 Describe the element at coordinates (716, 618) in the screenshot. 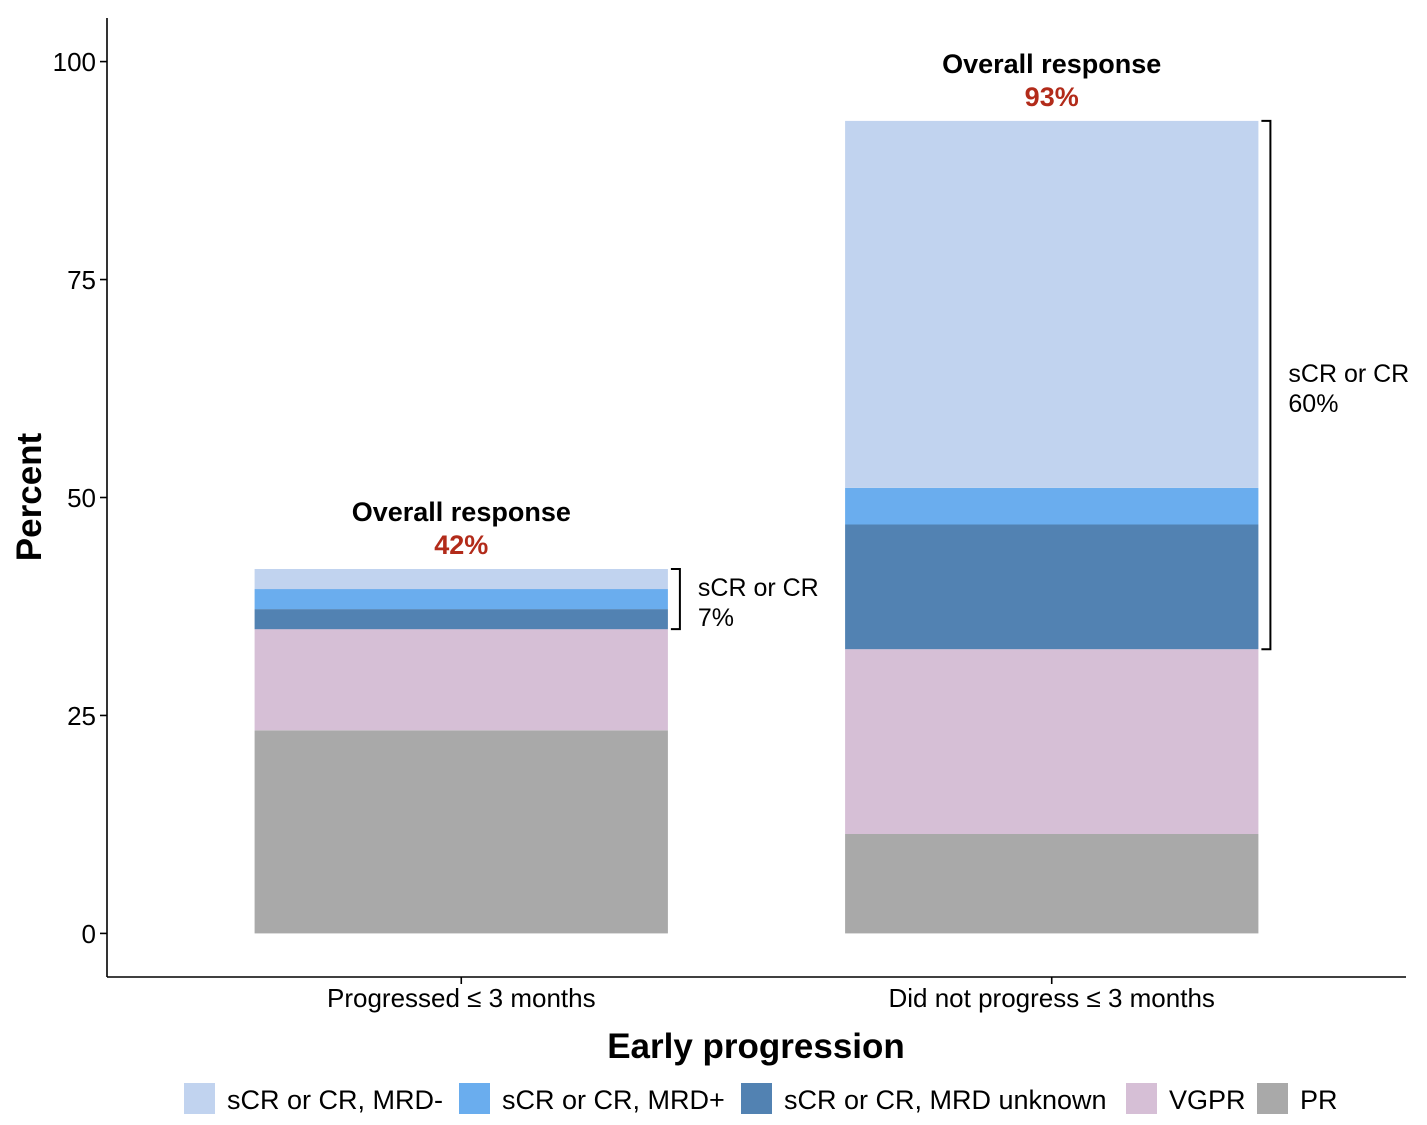

I see `cr-bracket-value-1: 7%` at that location.